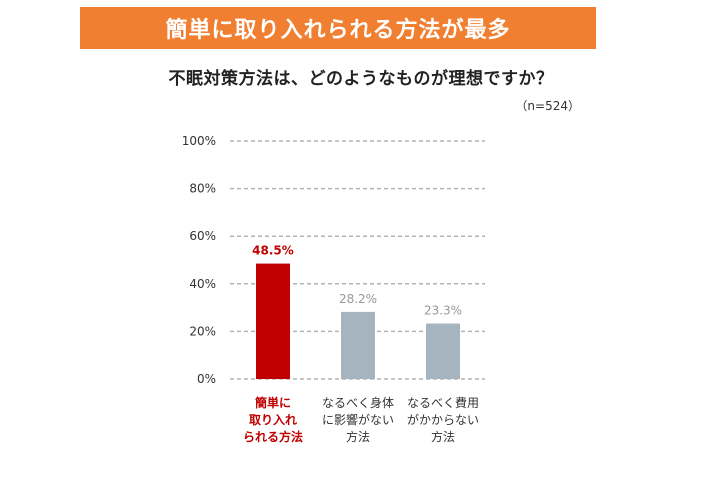 This screenshot has width=722, height=477. I want to click on survey-question: 不眠対策方法は、どのようなものが理想ですか？, so click(361, 79).